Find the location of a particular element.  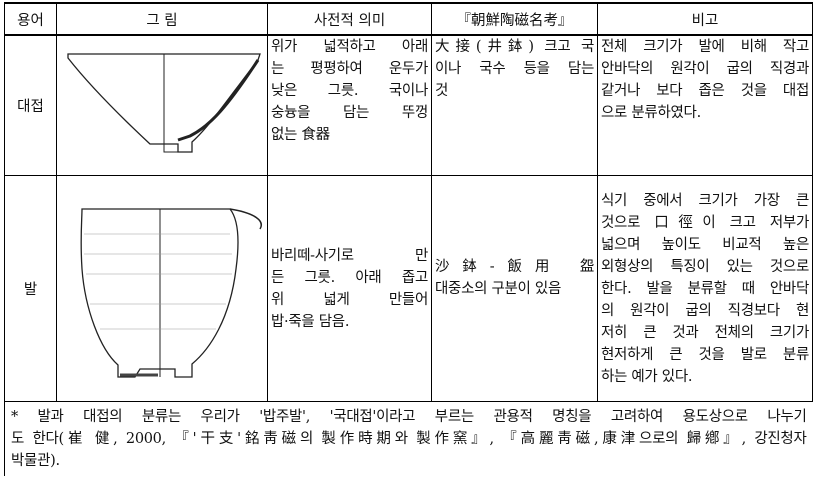

note-line: 식기 중에서 크기가 가장 큰 is located at coordinates (705, 200).